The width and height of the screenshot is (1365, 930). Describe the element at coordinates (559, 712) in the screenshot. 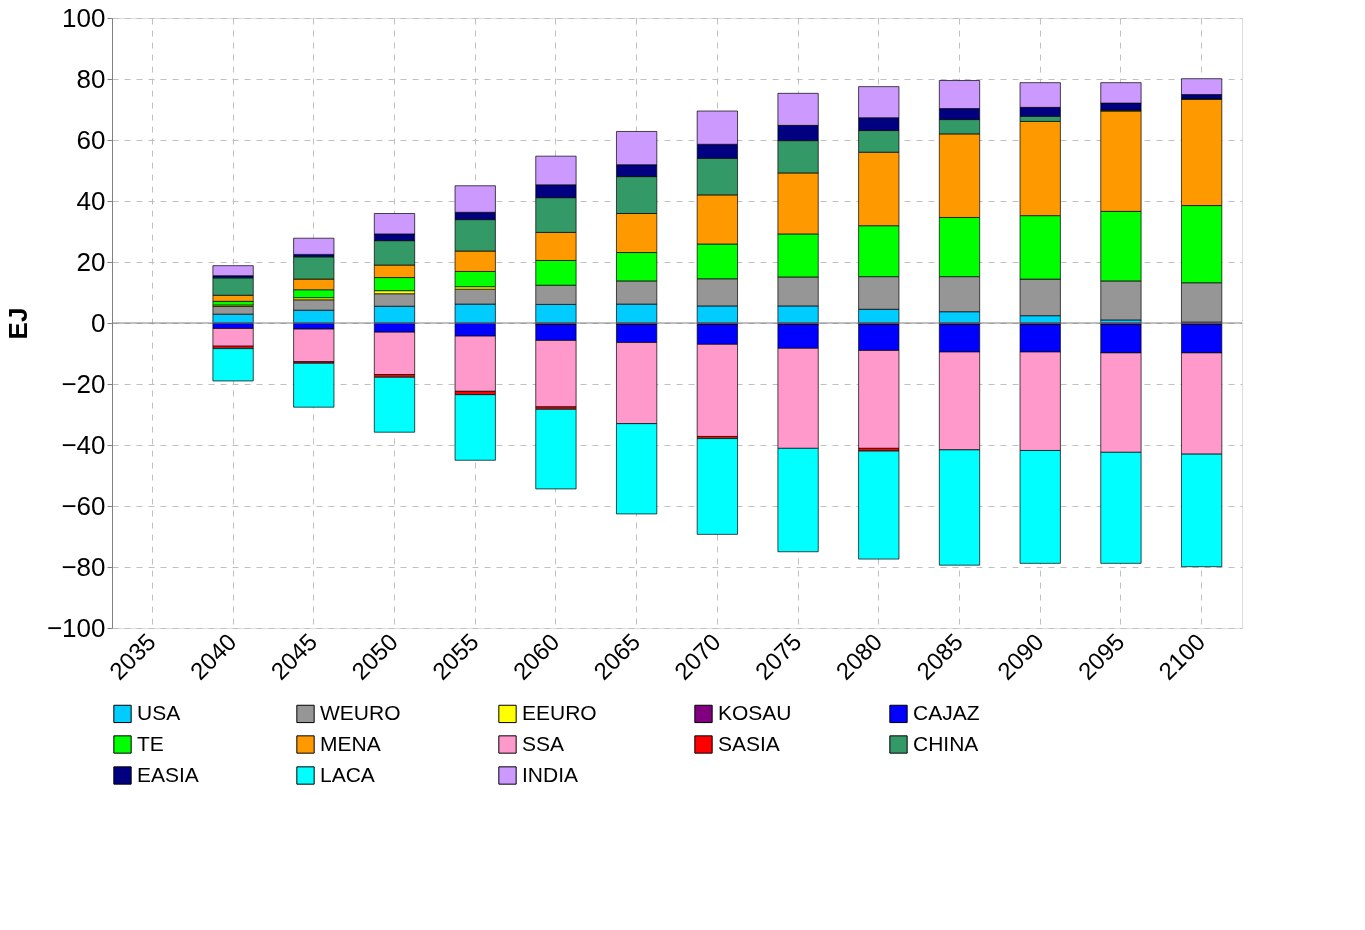

I see `legend-label: EEURO` at that location.